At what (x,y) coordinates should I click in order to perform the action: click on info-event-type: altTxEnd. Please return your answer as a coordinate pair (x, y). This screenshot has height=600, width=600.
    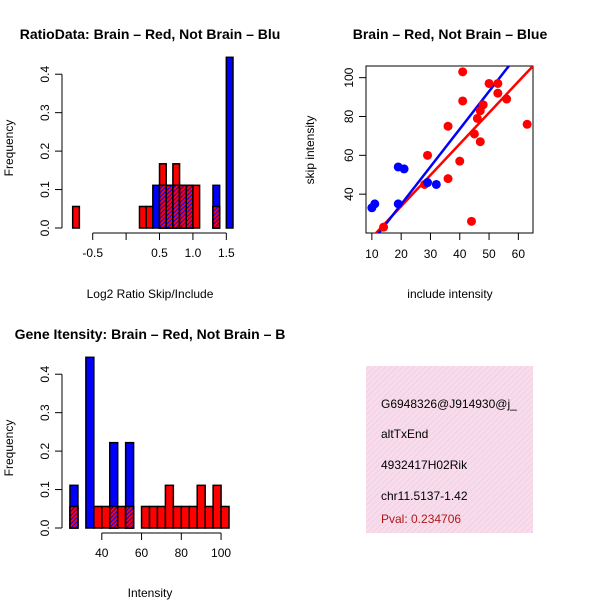
    Looking at the image, I should click on (404, 434).